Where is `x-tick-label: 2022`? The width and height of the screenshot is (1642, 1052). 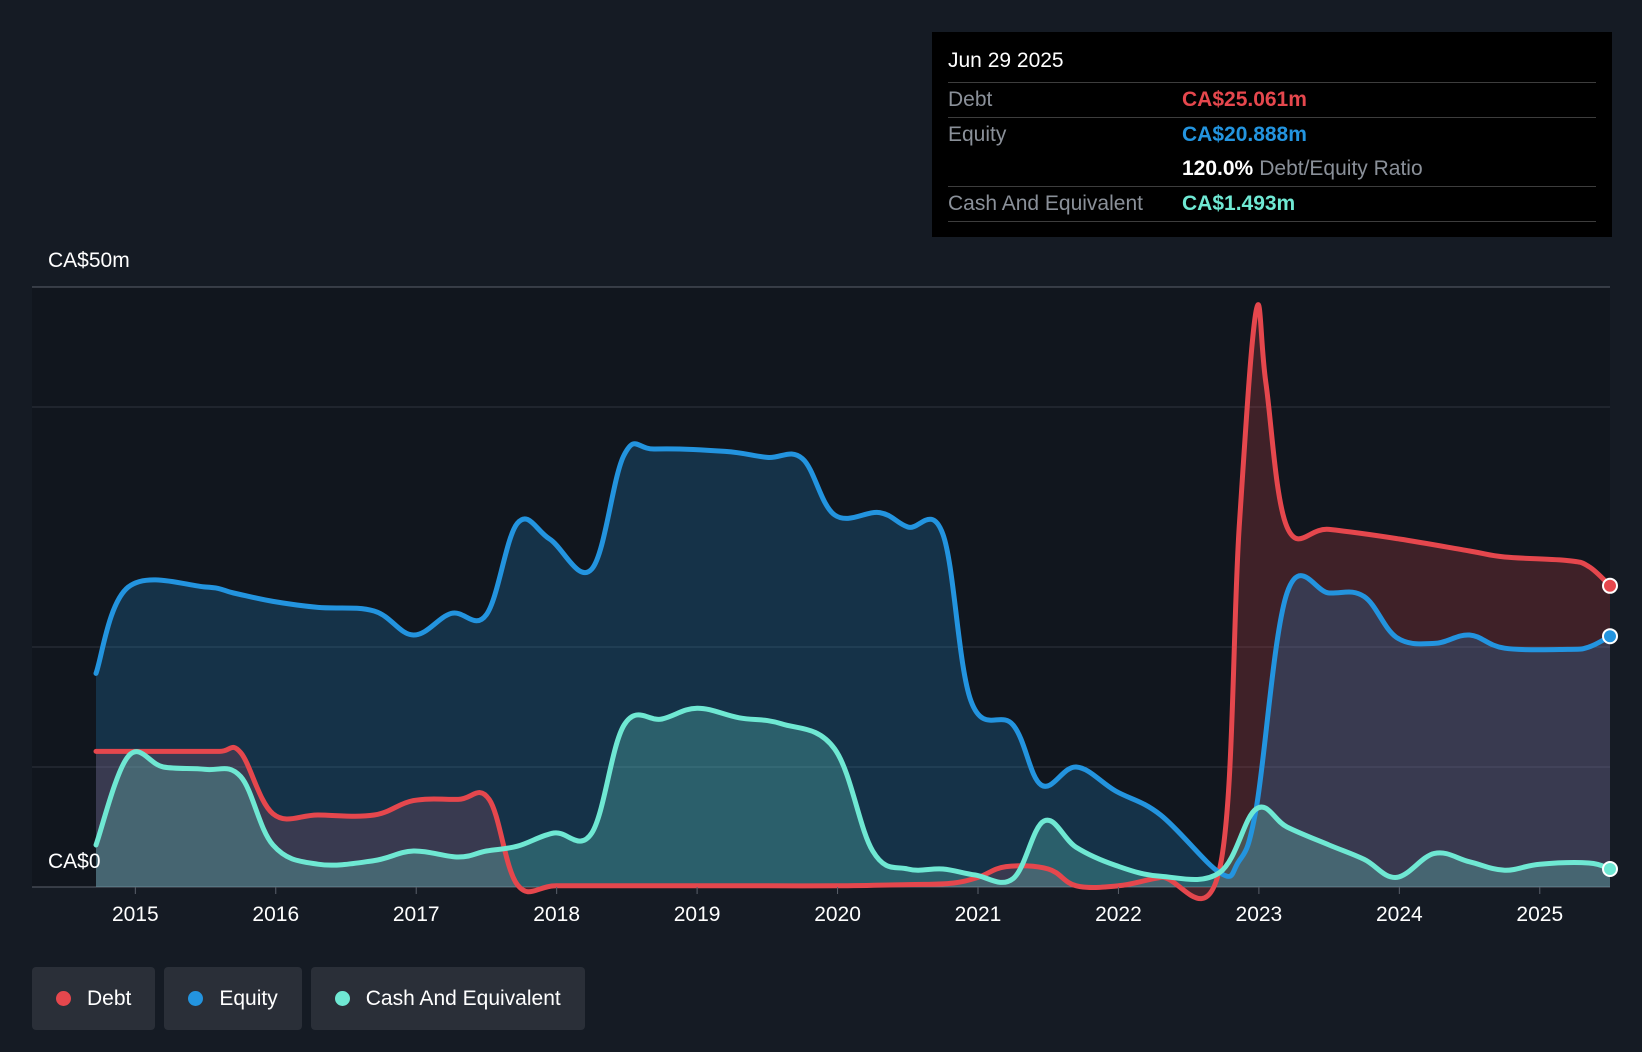 x-tick-label: 2022 is located at coordinates (1118, 914).